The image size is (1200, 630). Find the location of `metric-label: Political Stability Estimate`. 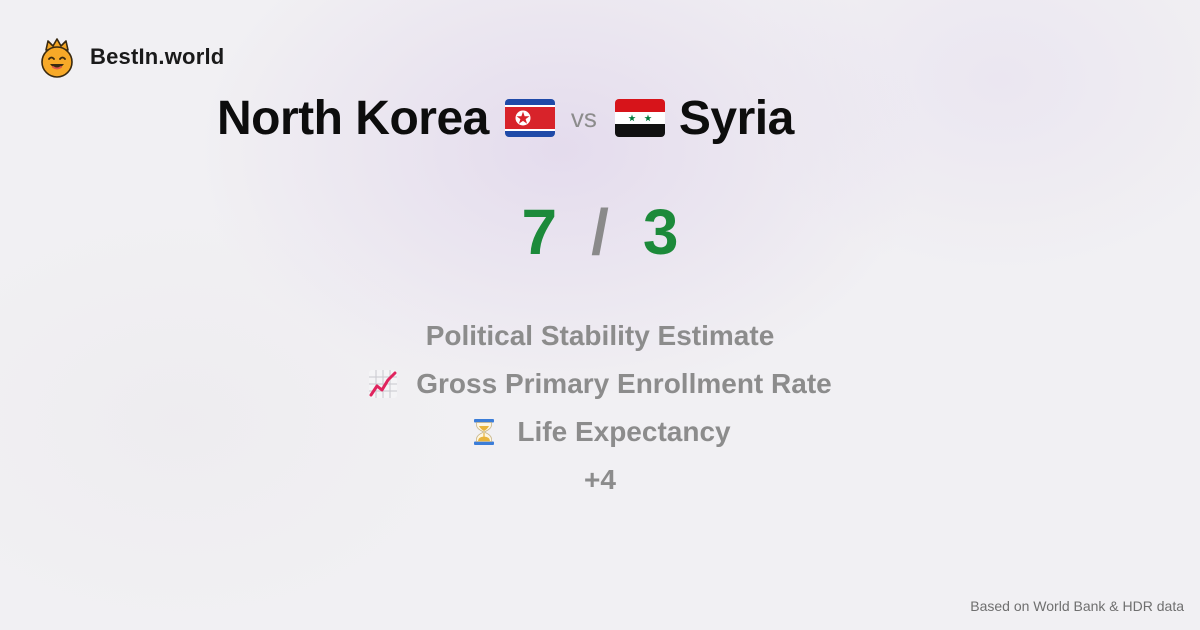

metric-label: Political Stability Estimate is located at coordinates (600, 335).